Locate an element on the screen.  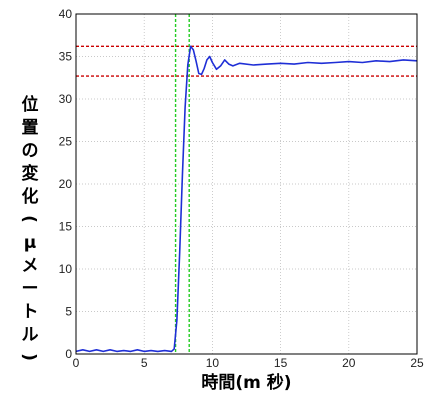
y-tick-label: 40 is located at coordinates (66, 14).